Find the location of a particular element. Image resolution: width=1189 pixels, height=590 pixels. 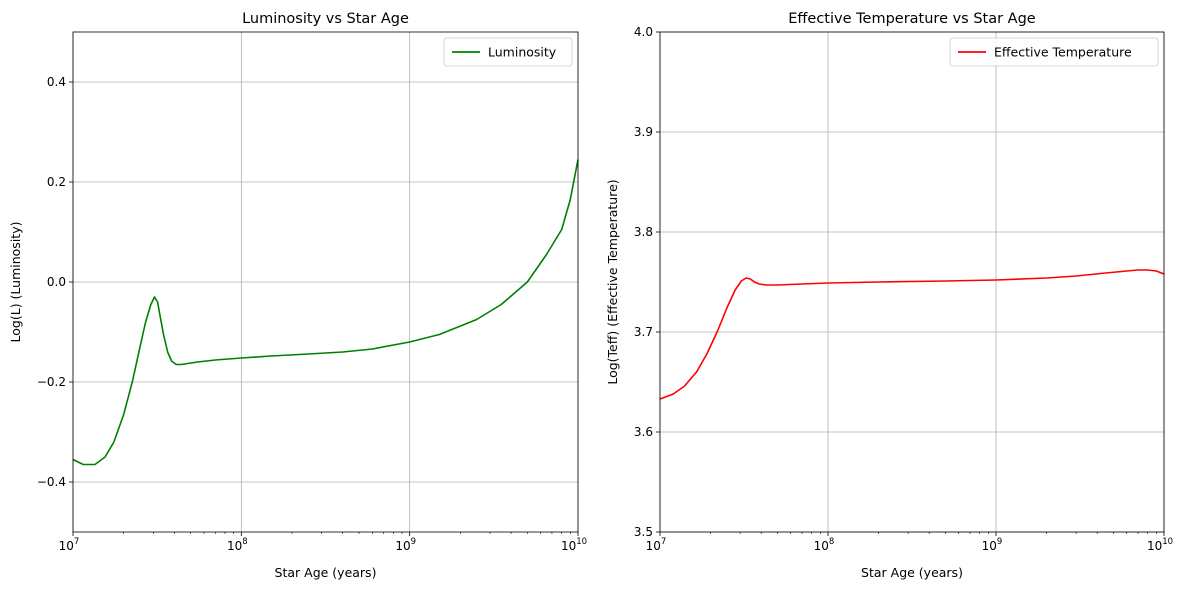

y-axis-label: Log(Teff) (Effective Temperature) is located at coordinates (612, 281).